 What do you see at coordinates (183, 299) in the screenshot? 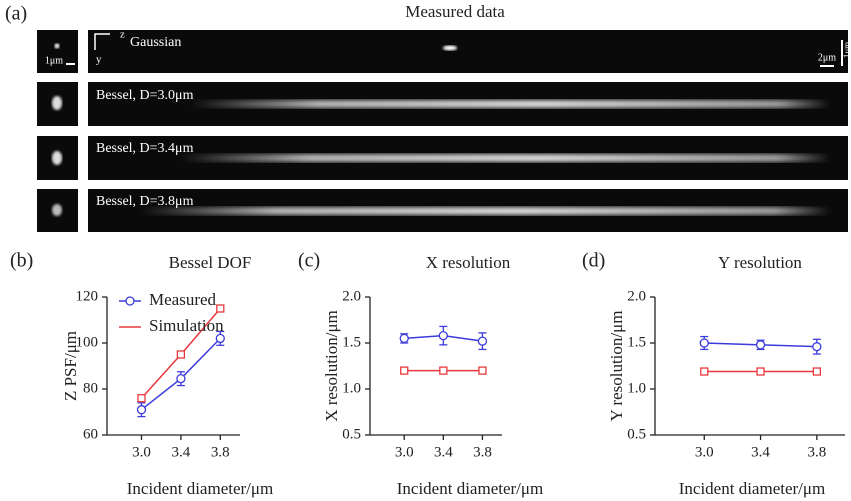
I see `legend-label: Measured` at bounding box center [183, 299].